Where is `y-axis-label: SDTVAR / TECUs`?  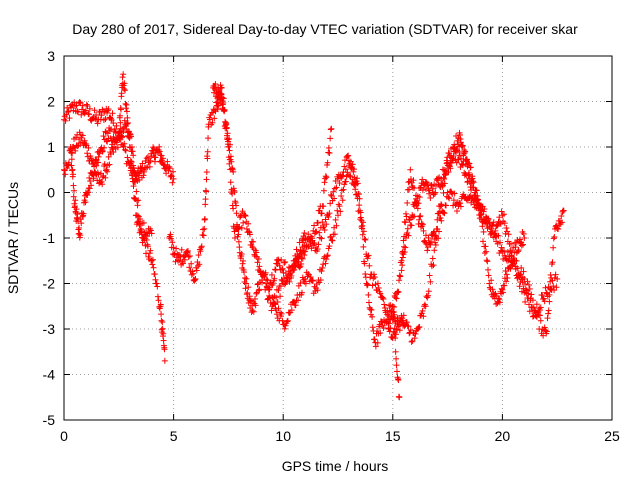 y-axis-label: SDTVAR / TECUs is located at coordinates (13, 238).